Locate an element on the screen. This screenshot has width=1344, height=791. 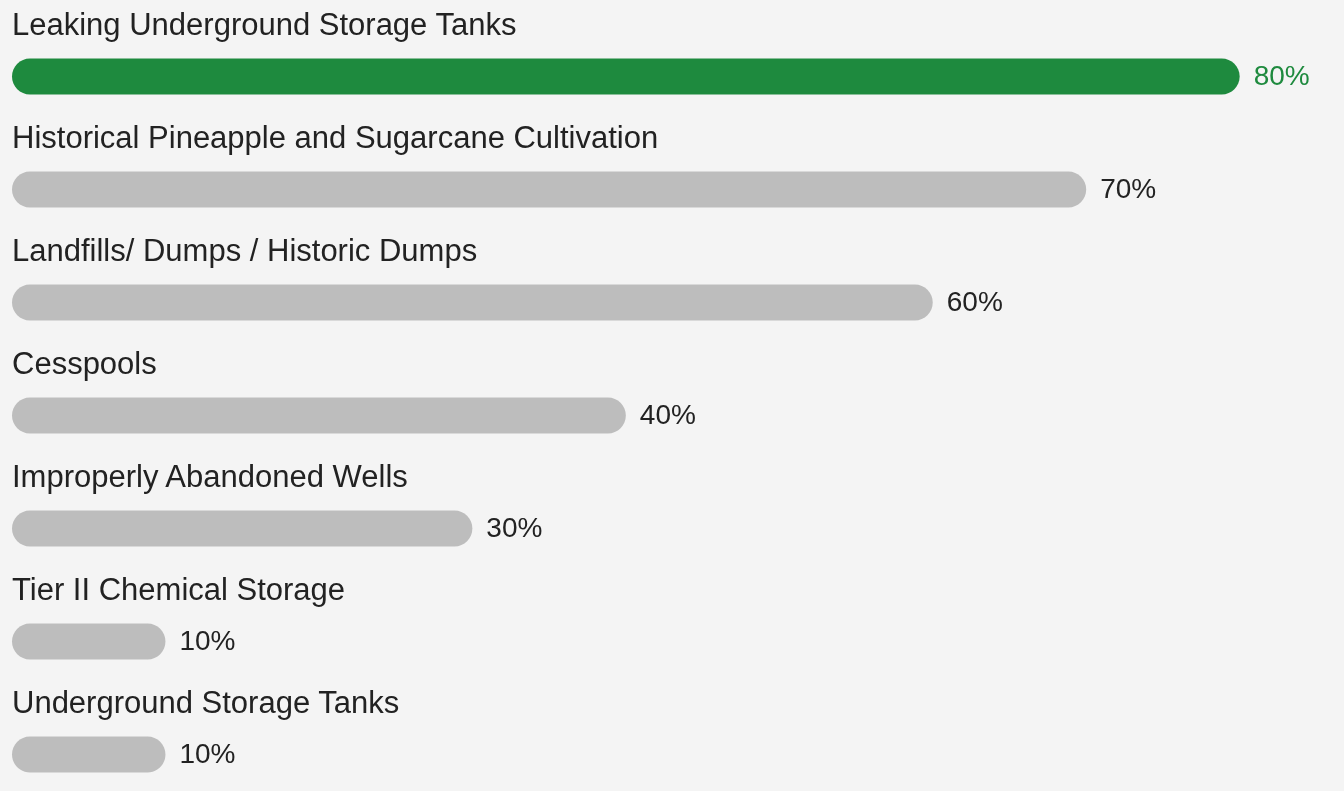
y-tick-label: Cesspools is located at coordinates (84, 363).